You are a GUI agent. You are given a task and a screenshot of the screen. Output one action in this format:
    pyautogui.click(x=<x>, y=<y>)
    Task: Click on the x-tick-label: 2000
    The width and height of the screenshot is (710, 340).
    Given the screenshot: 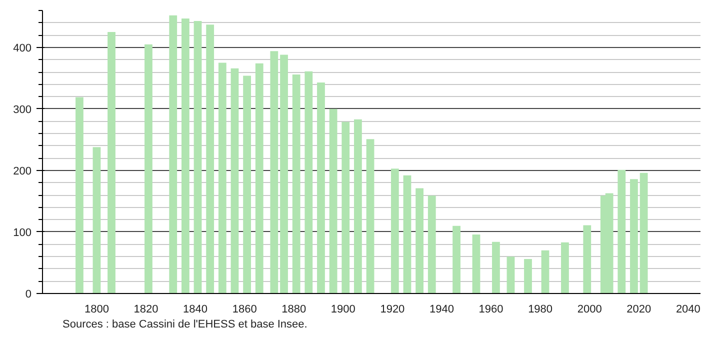 What is the action you would take?
    pyautogui.click(x=589, y=310)
    